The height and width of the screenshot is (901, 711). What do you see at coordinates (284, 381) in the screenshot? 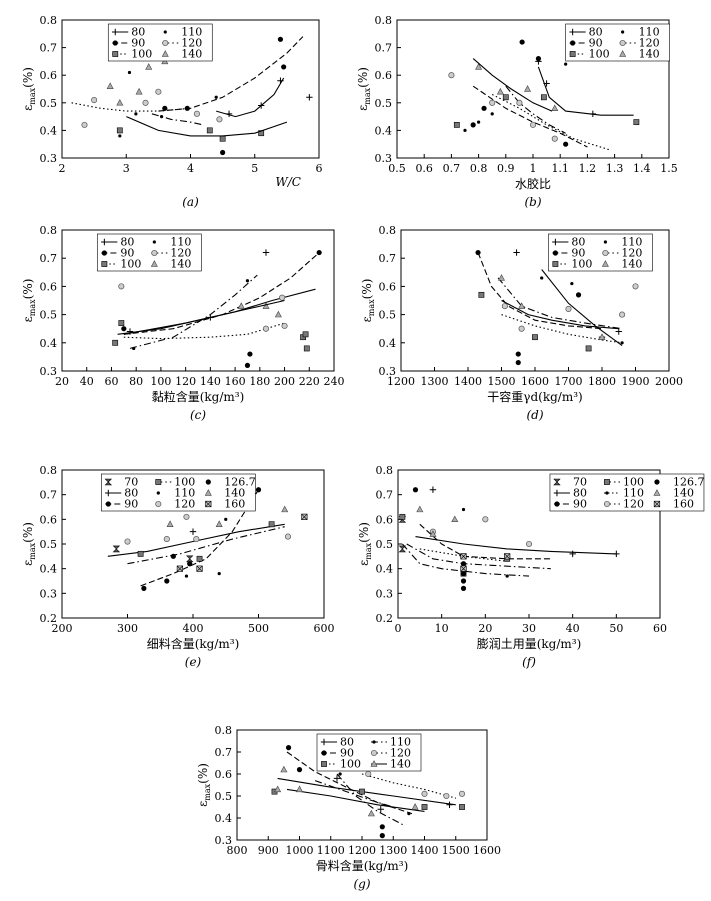
I see `x-tick-label: 200` at bounding box center [284, 381].